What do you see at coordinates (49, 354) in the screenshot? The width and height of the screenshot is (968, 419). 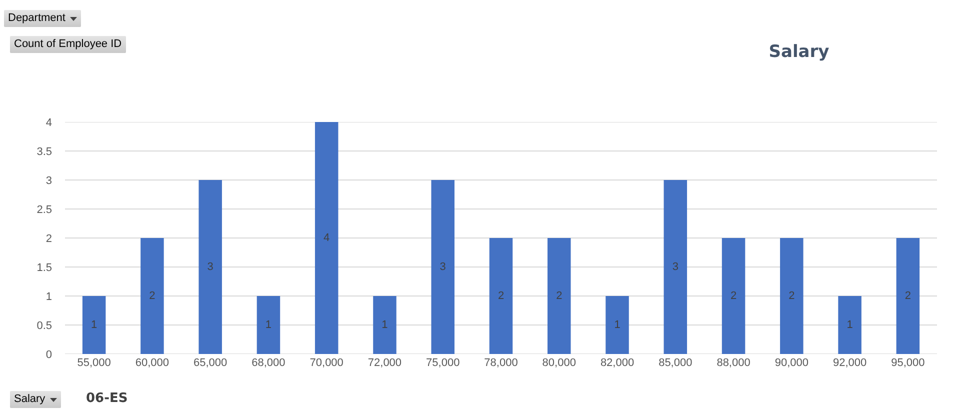 I see `y-tick-label: 0` at bounding box center [49, 354].